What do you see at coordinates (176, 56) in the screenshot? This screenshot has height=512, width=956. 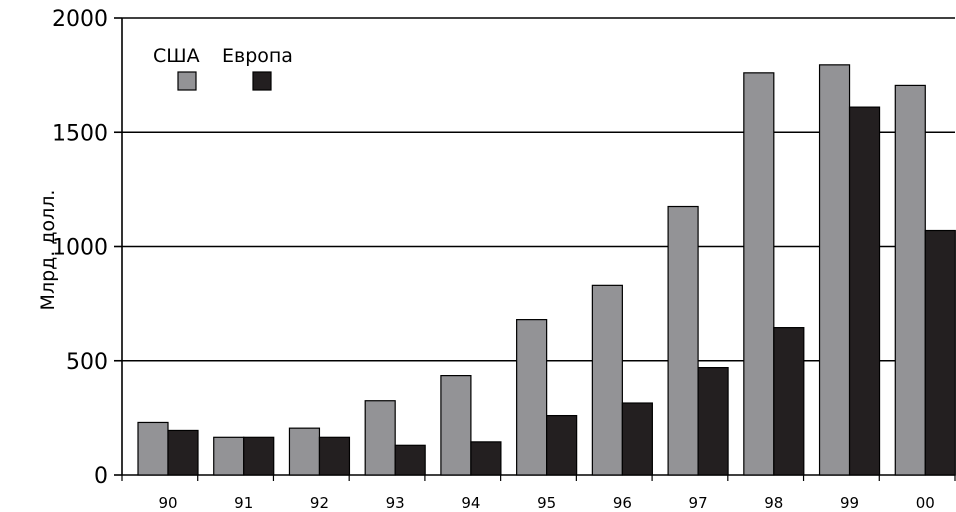 I see `legend-label-usa: США` at bounding box center [176, 56].